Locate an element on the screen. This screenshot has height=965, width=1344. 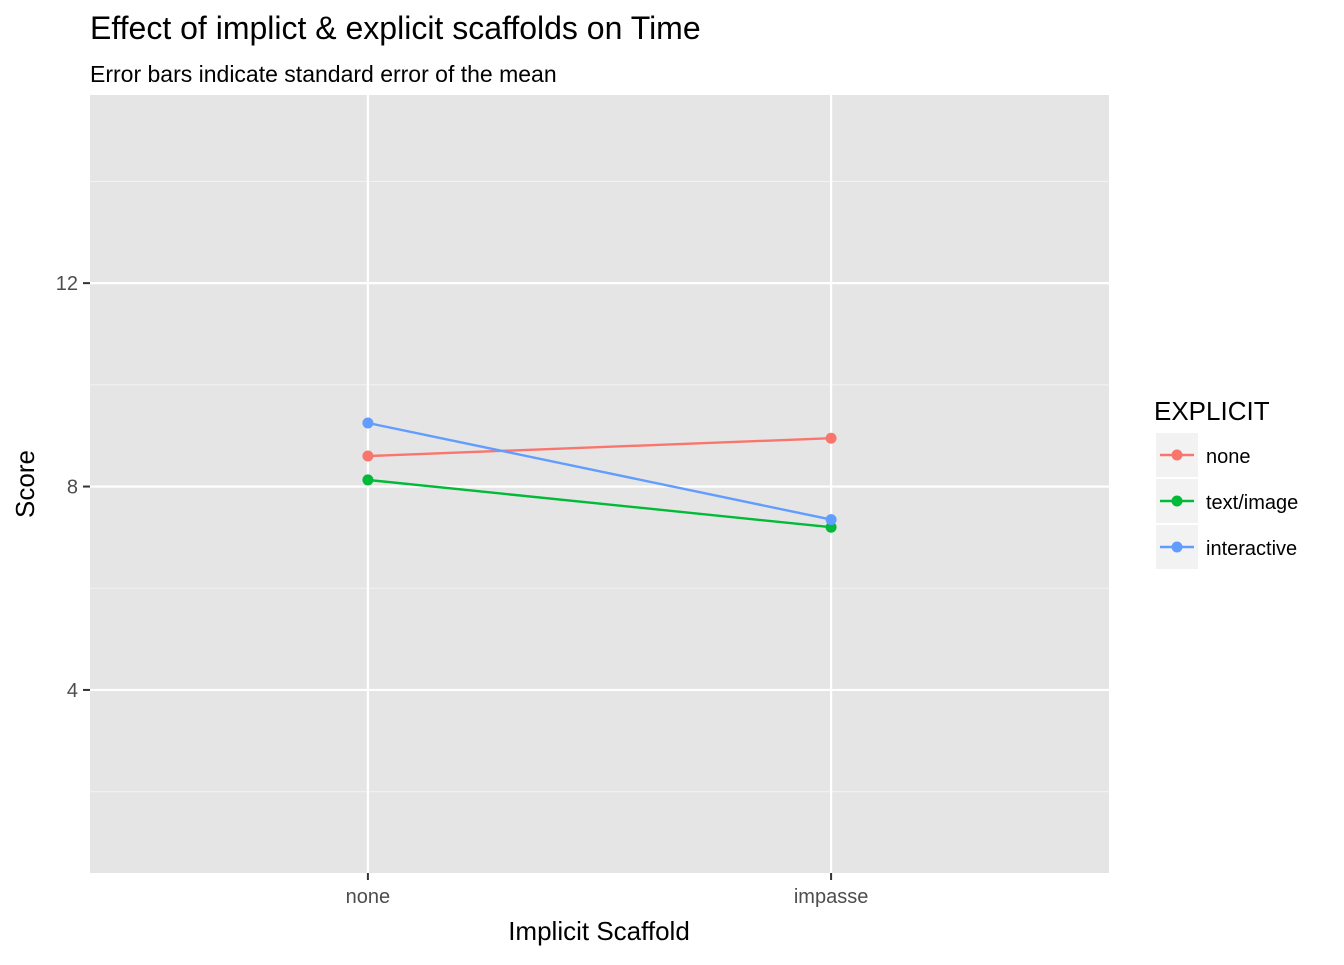
series-layer is located at coordinates (599, 475).